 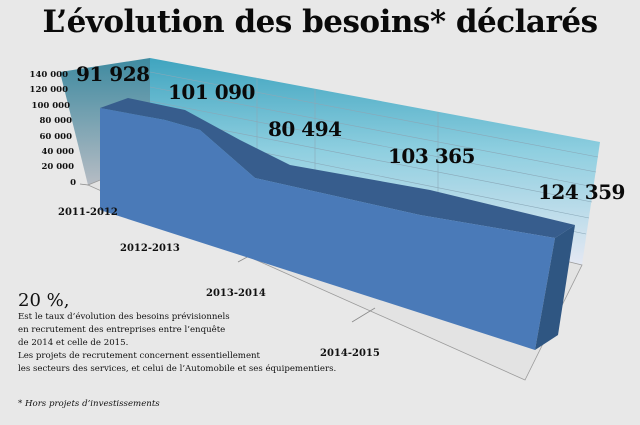 I want to click on y-tick-40000: 40 000, so click(x=57, y=152).